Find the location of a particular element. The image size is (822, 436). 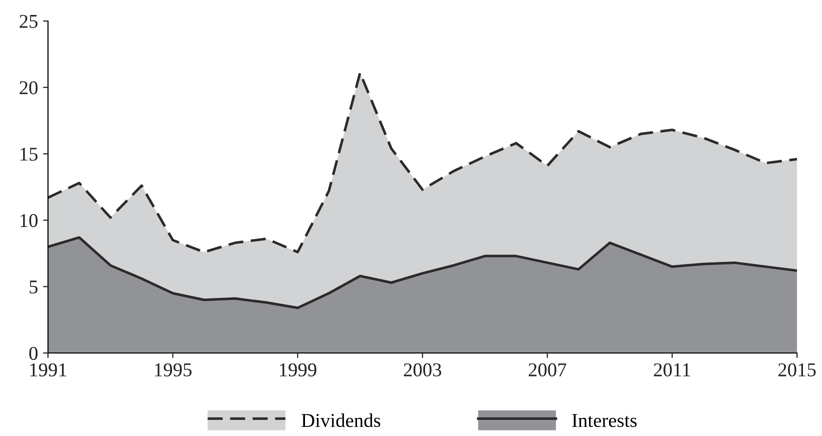

y-tick-label: 10 is located at coordinates (29, 221).